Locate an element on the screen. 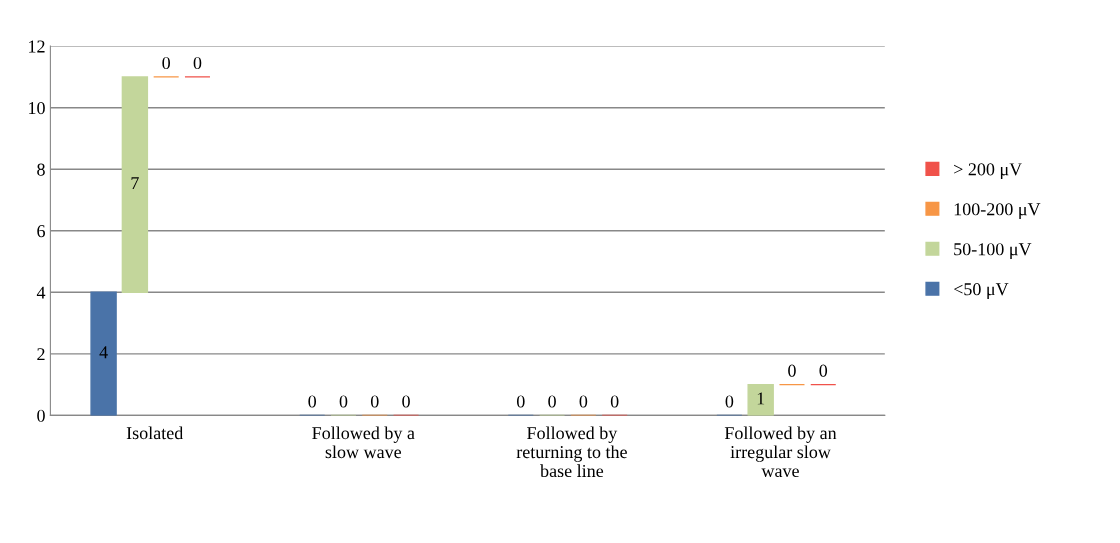  y-tick-label: 0 is located at coordinates (41, 415).